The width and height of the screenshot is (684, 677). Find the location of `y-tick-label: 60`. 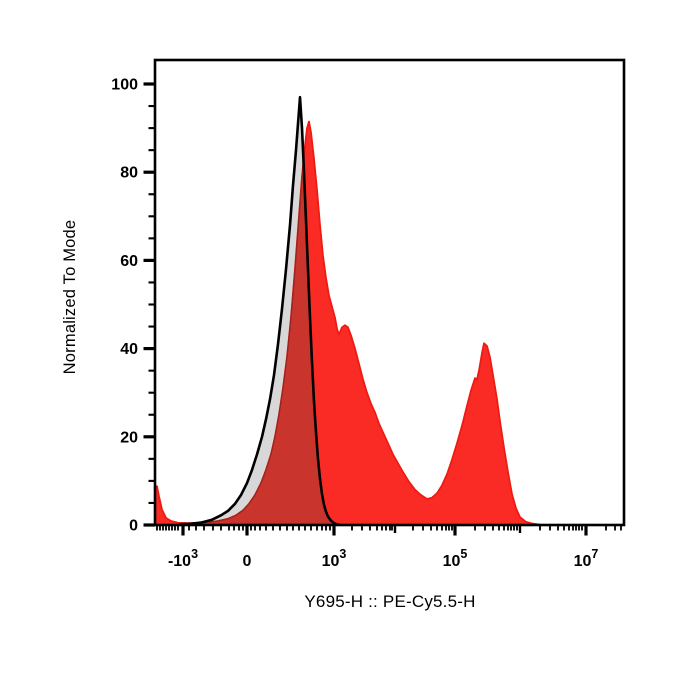

y-tick-label: 60 is located at coordinates (129, 261).